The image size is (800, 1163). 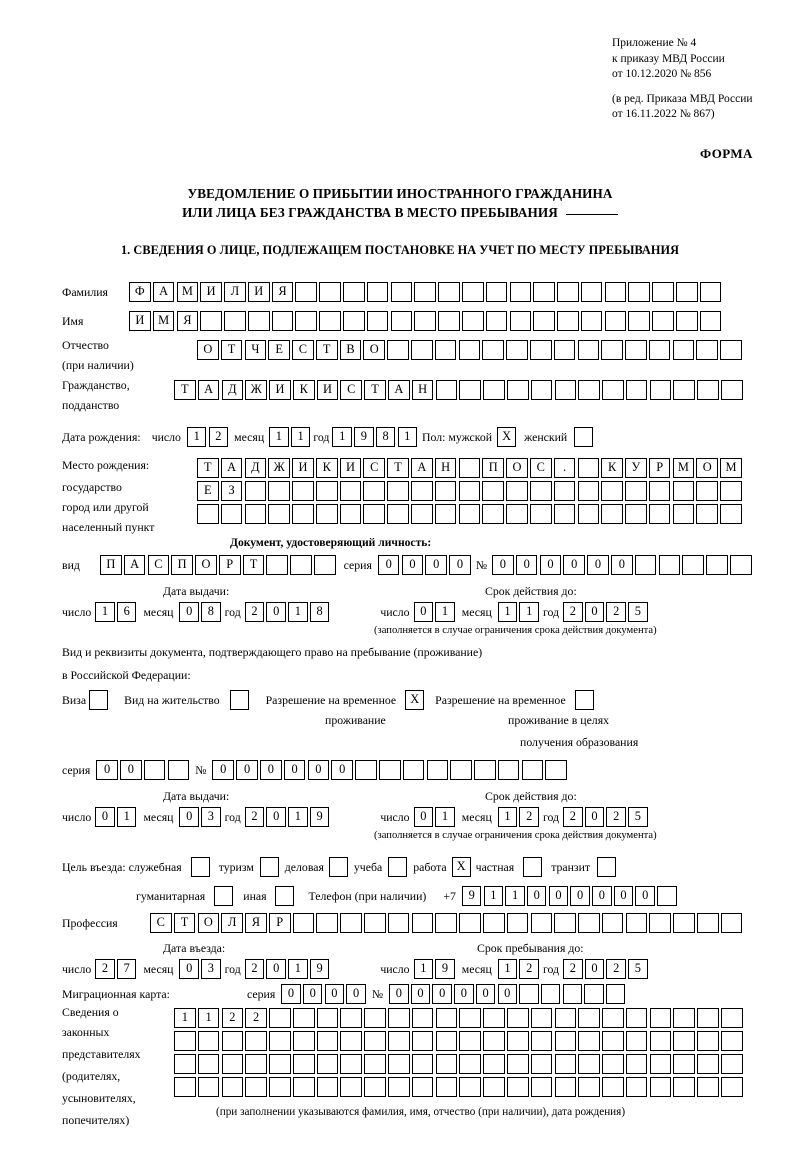 What do you see at coordinates (161, 923) in the screenshot?
I see `form-cell: С` at bounding box center [161, 923].